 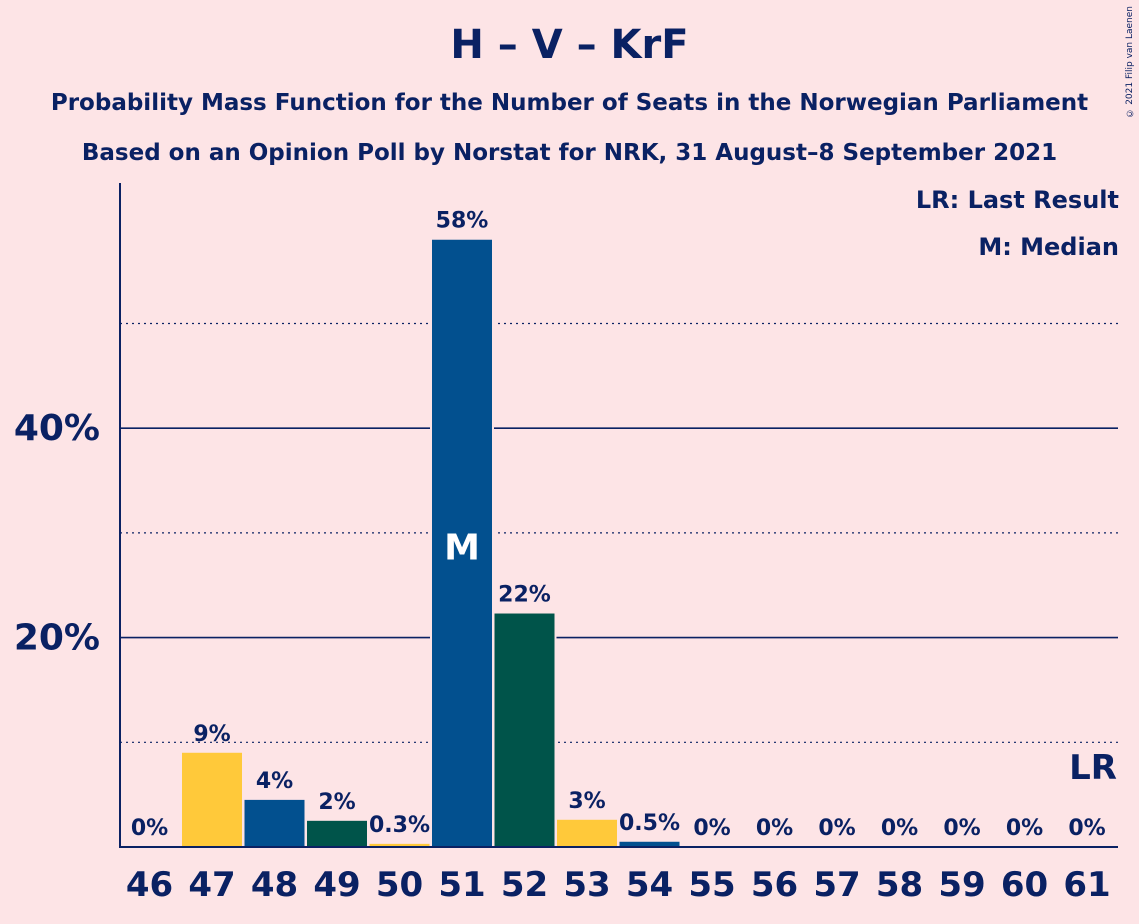 What do you see at coordinates (899, 885) in the screenshot?
I see `x-tick-label: 58` at bounding box center [899, 885].